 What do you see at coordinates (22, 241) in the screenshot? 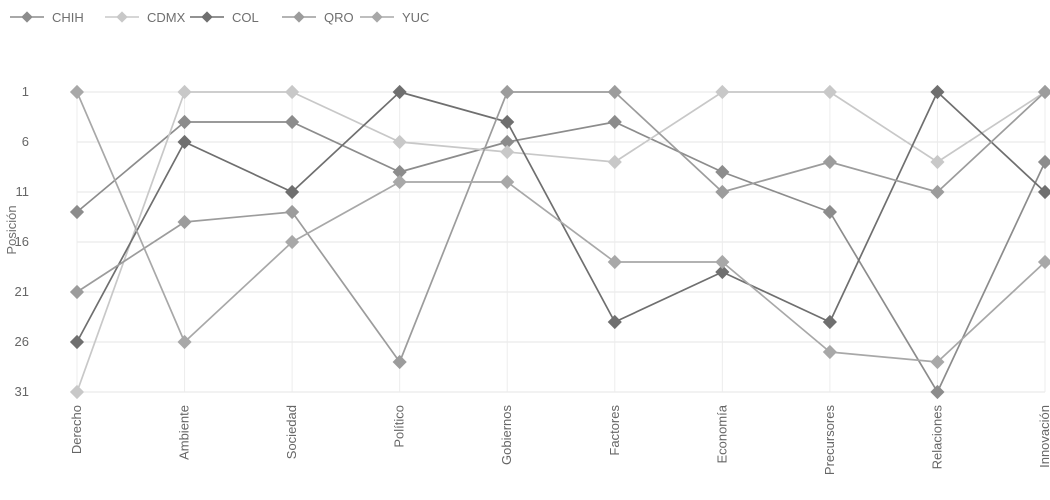
I see `y-tick-label-16: 16` at bounding box center [22, 241].